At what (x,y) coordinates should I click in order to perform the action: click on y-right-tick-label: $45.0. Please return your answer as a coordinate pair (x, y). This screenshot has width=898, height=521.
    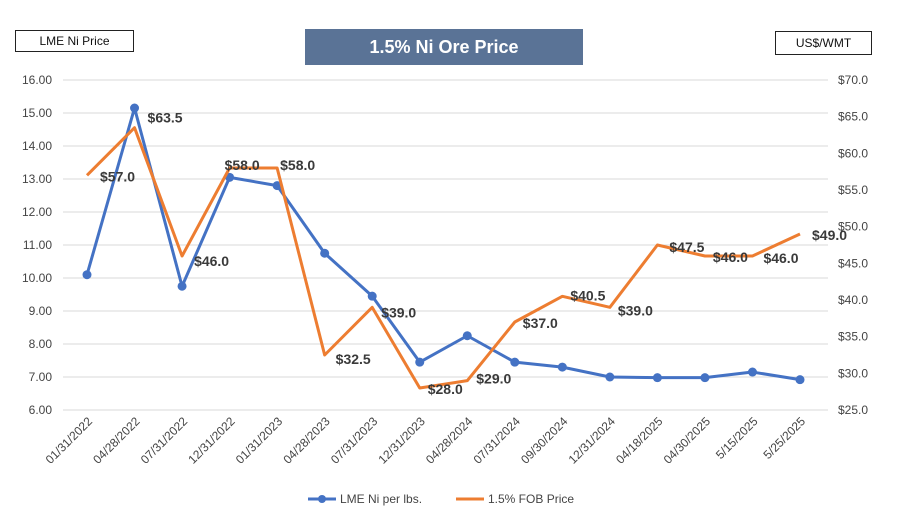
    Looking at the image, I should click on (853, 263).